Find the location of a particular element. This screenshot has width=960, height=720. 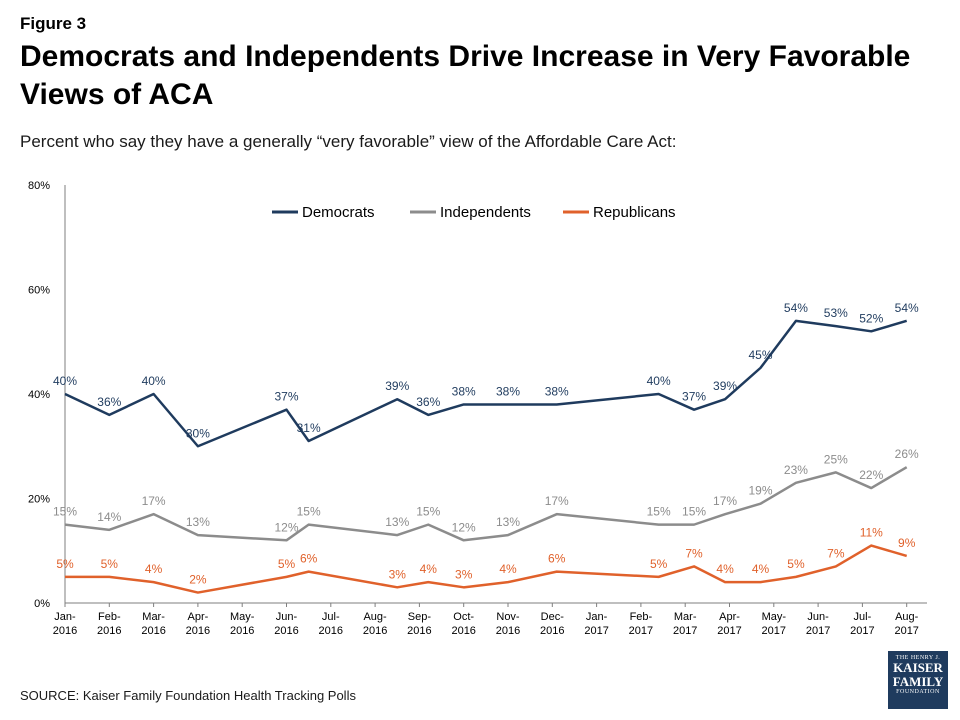

logo-line-3: FAMILY is located at coordinates (918, 681).